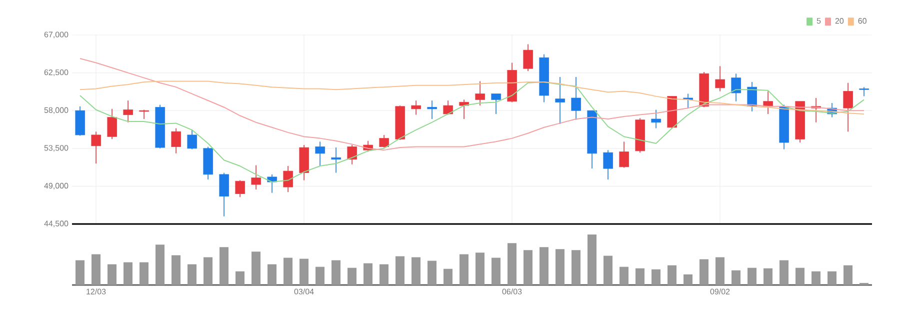  Describe the element at coordinates (818, 21) in the screenshot. I see `legend-label: 5` at that location.